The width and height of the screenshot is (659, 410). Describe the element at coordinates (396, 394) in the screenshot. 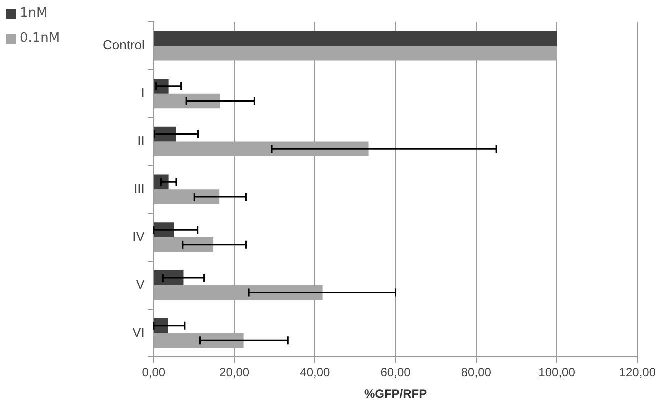

I see `x-axis-title: %GFP/RFP` at that location.